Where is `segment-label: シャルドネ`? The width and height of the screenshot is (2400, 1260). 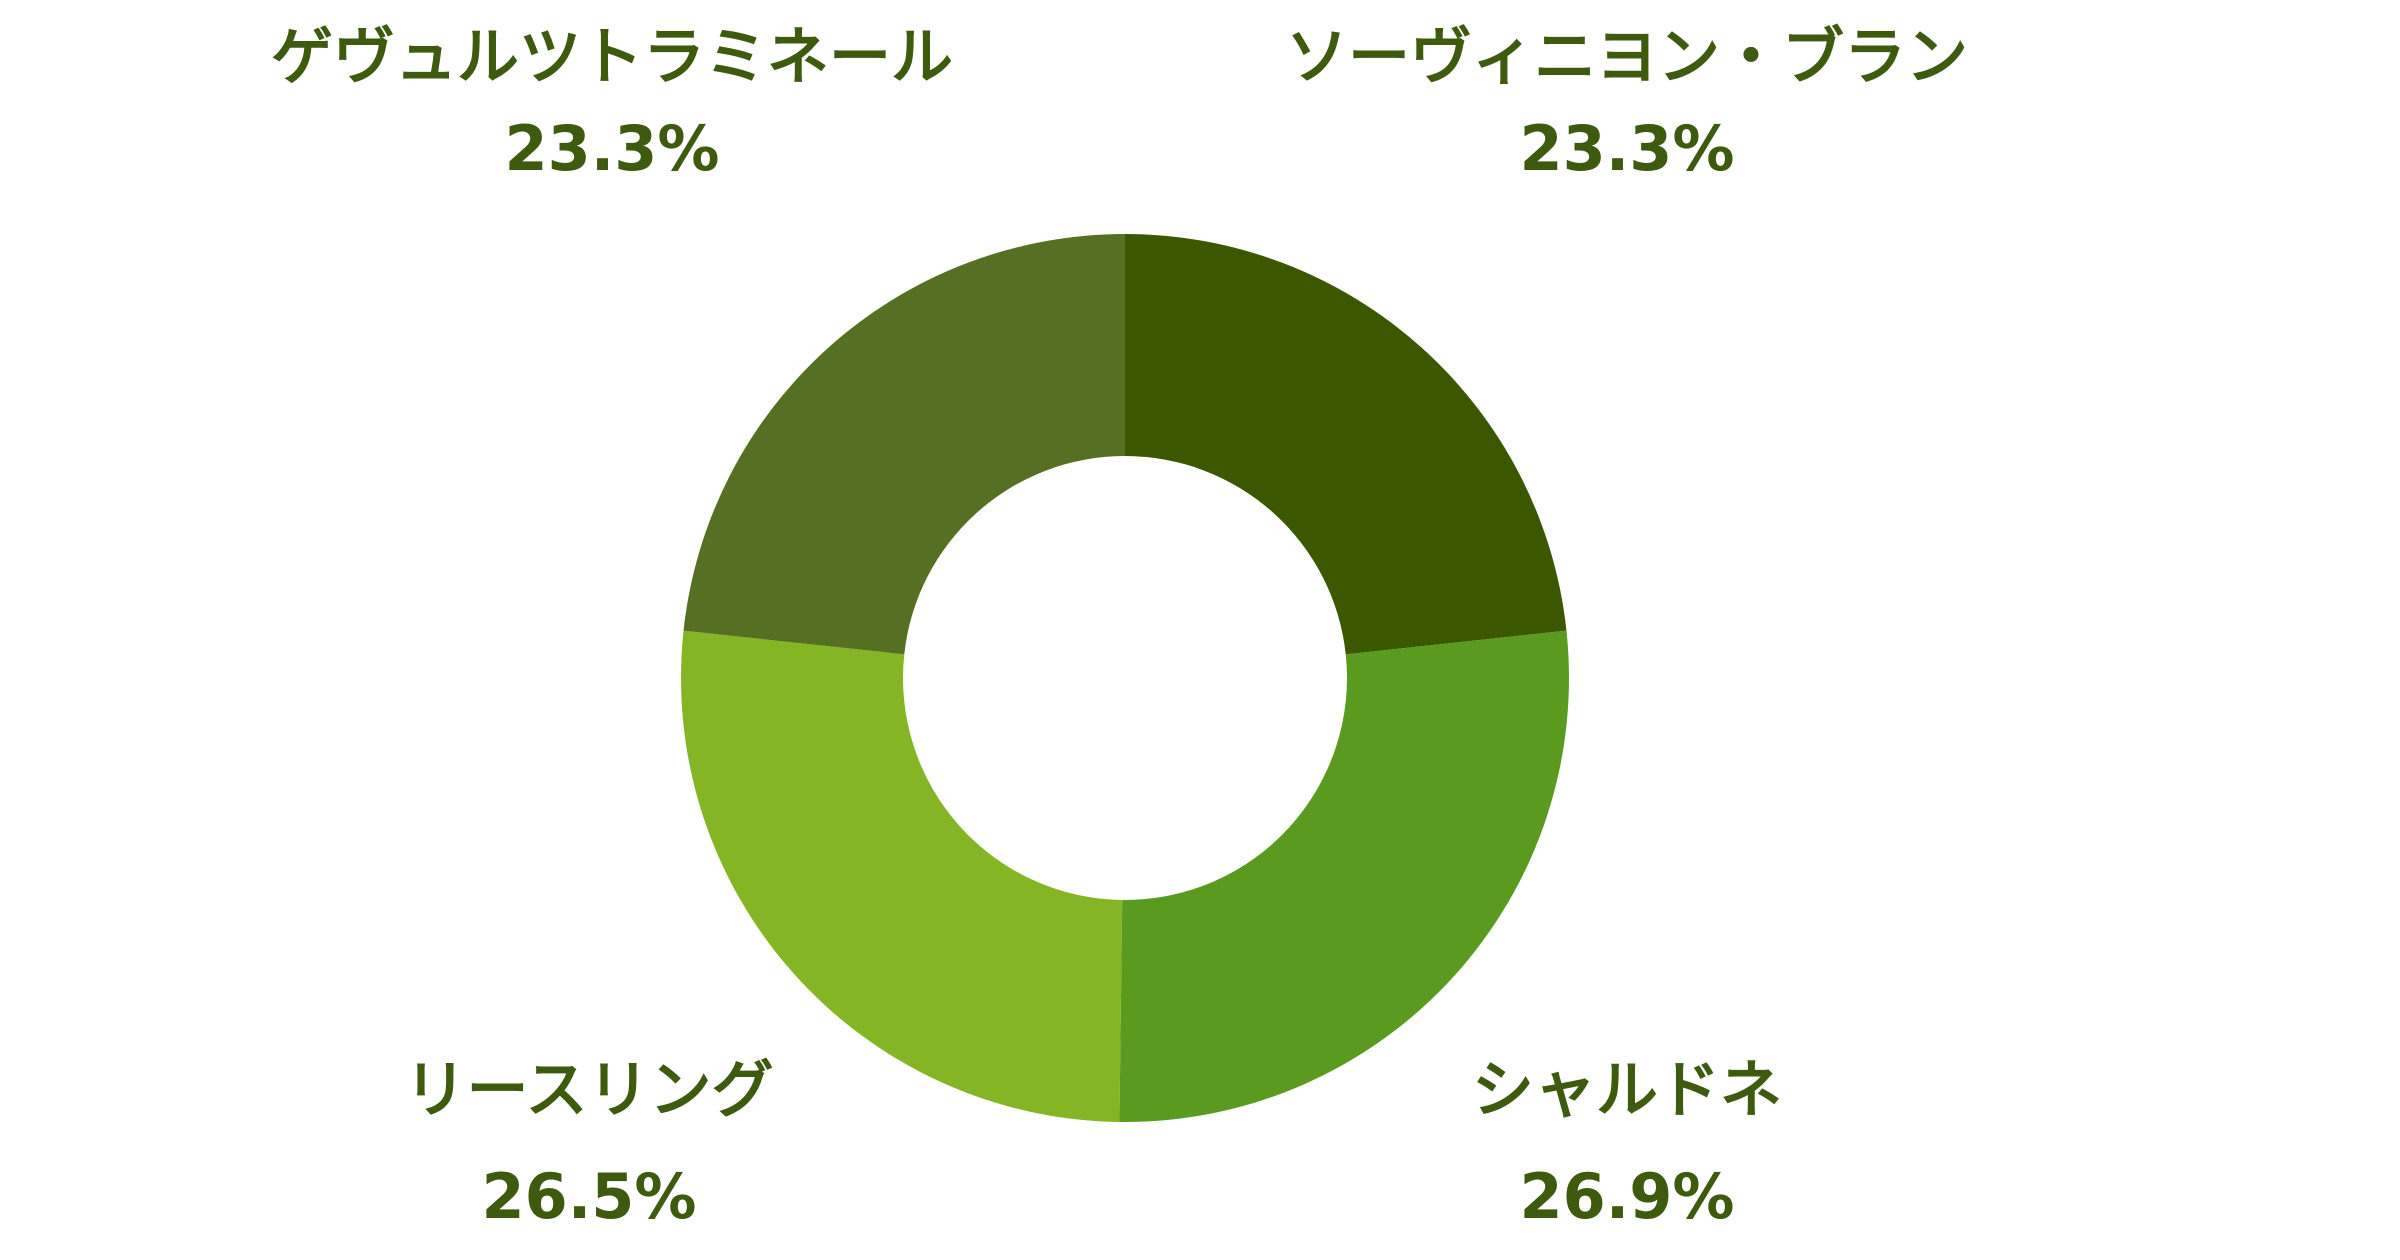
segment-label: シャルドネ is located at coordinates (1627, 1089).